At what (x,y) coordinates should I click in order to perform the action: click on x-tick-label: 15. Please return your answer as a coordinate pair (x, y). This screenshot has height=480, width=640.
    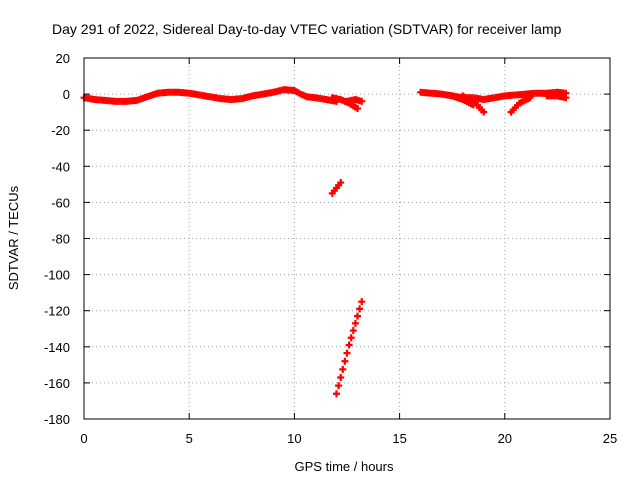
    Looking at the image, I should click on (399, 438).